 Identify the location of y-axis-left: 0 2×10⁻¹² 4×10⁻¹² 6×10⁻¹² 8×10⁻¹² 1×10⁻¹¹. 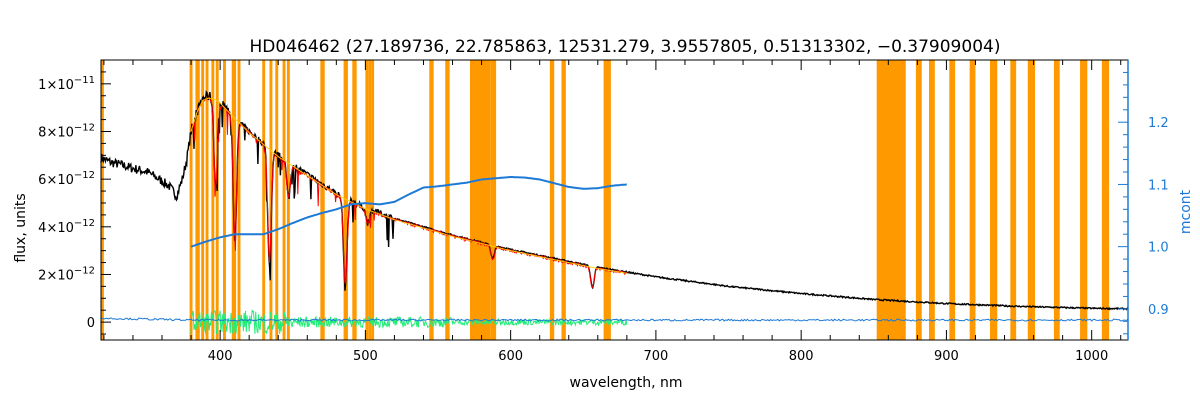
(74, 197).